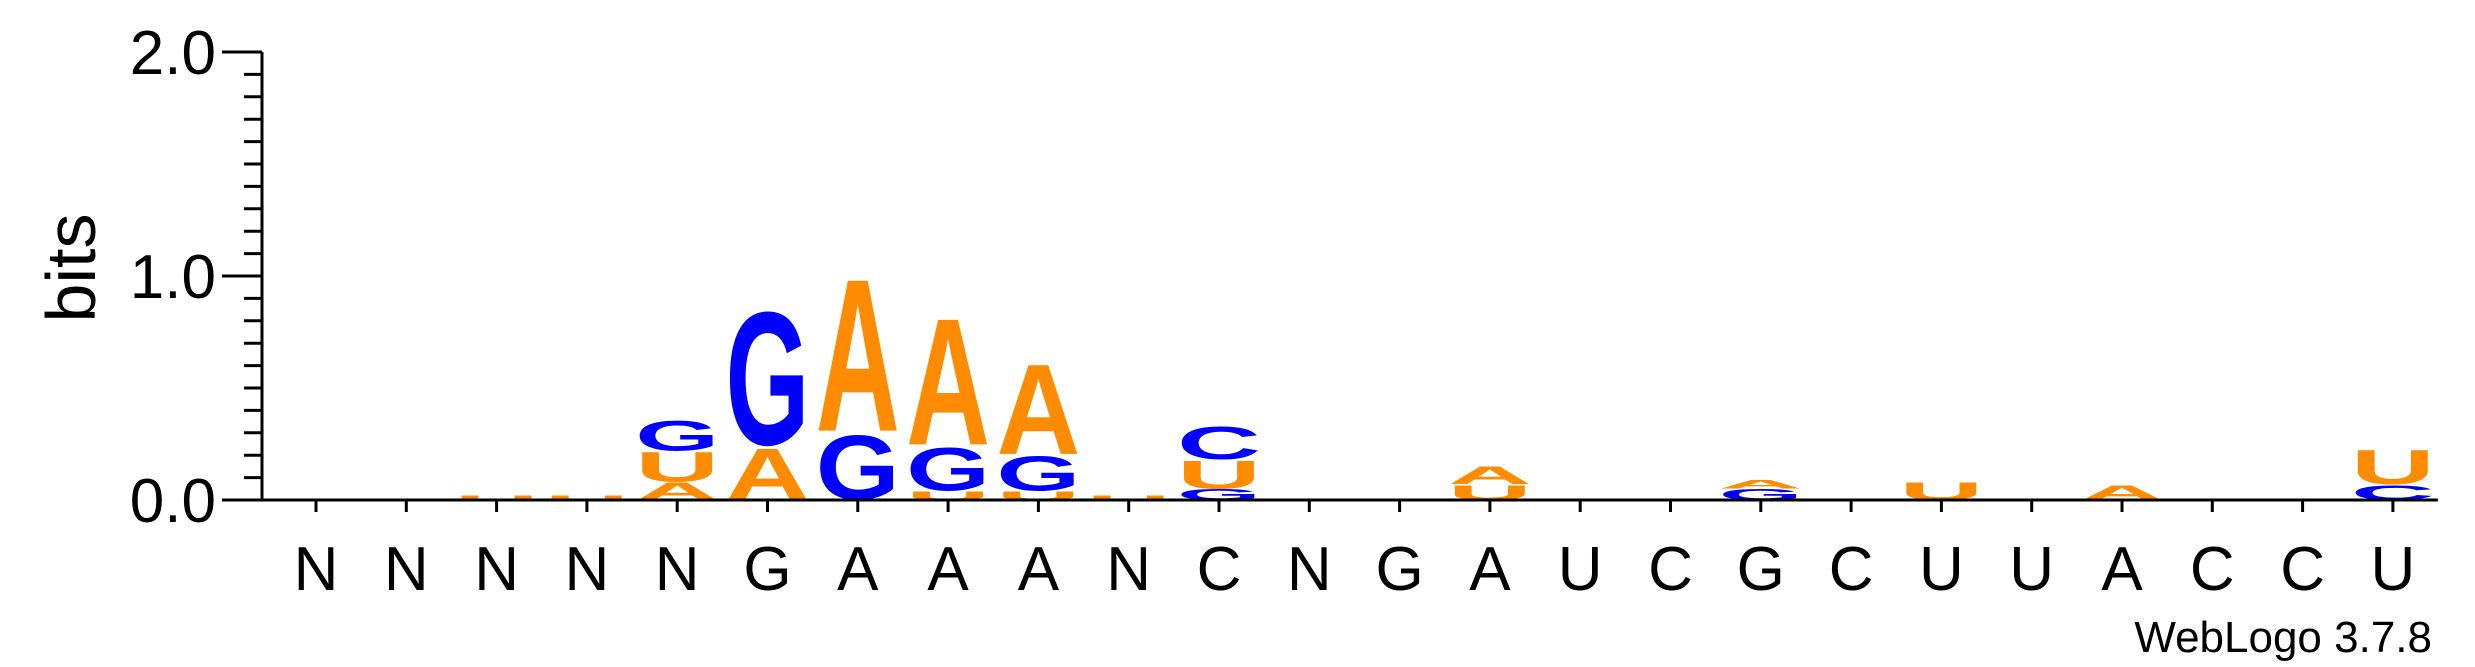 The height and width of the screenshot is (667, 2475). Describe the element at coordinates (2283, 637) in the screenshot. I see `weblogo-credit: WebLogo 3.7.8` at that location.